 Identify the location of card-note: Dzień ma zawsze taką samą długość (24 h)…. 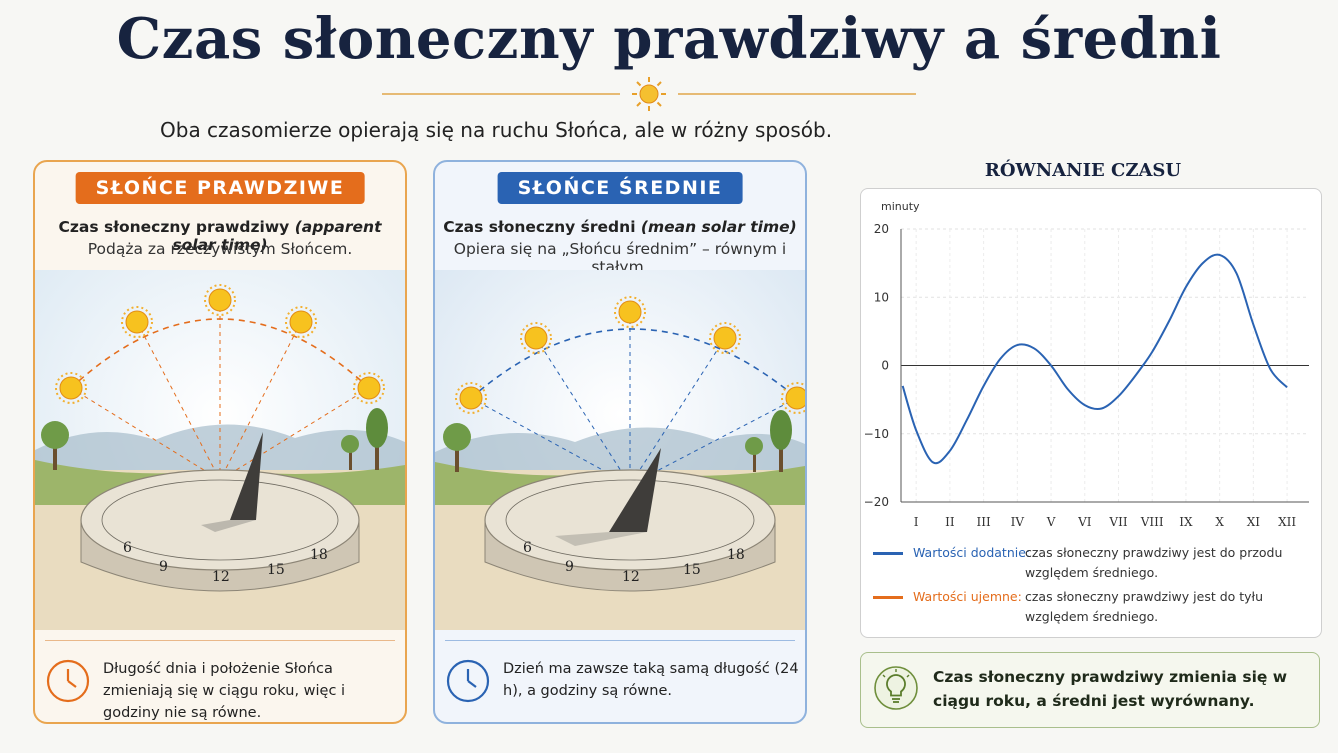
(651, 680).